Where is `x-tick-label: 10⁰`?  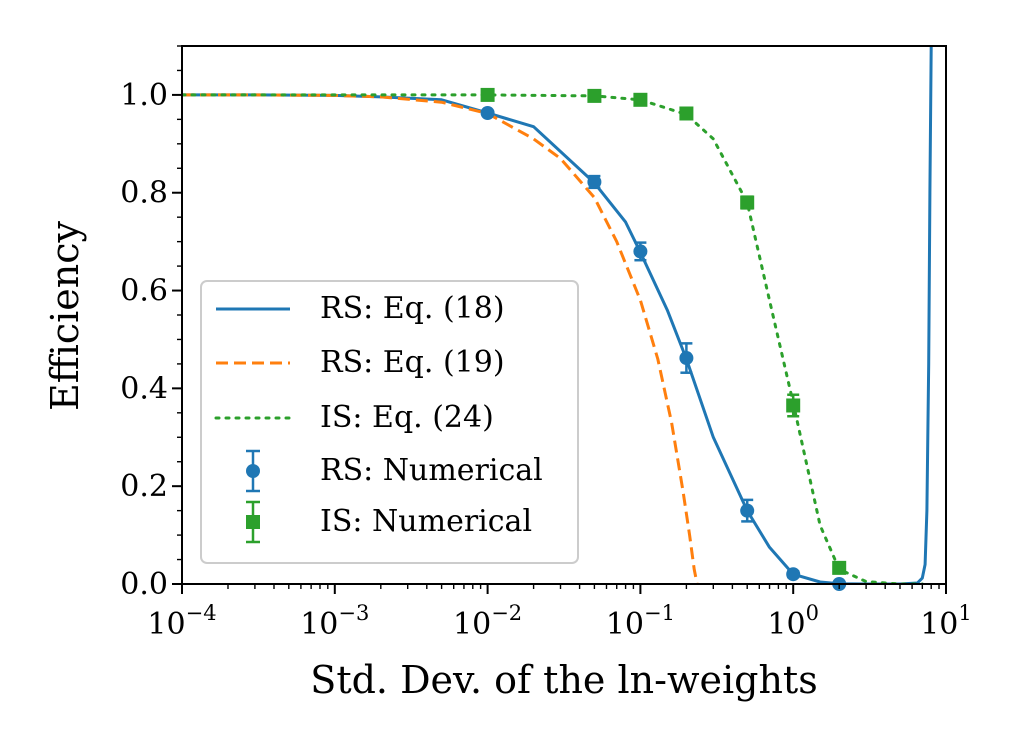 x-tick-label: 10⁰ is located at coordinates (793, 621).